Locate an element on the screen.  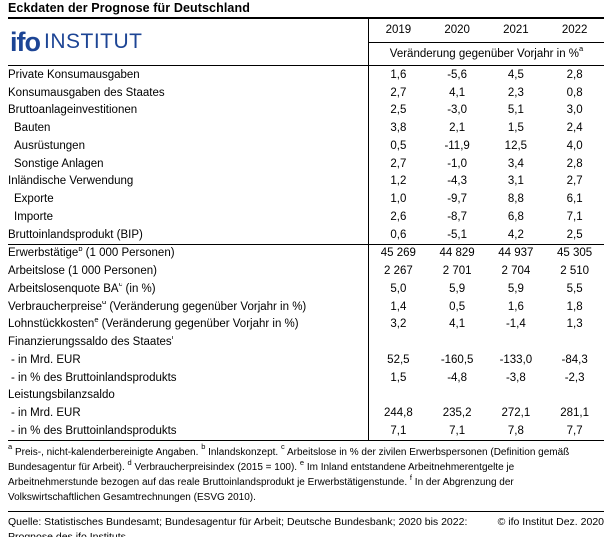
value-cell: 8,8 is located at coordinates (515, 199).